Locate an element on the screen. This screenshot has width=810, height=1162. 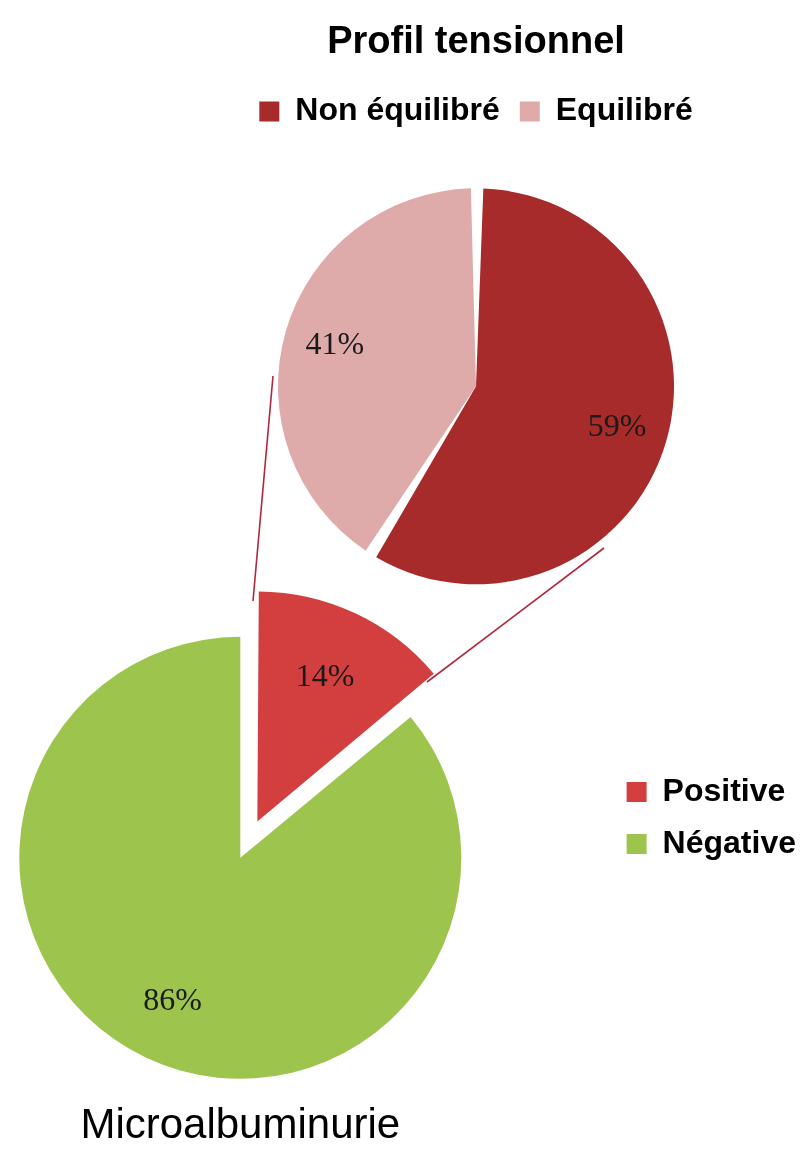
data-label: 59% is located at coordinates (617, 424).